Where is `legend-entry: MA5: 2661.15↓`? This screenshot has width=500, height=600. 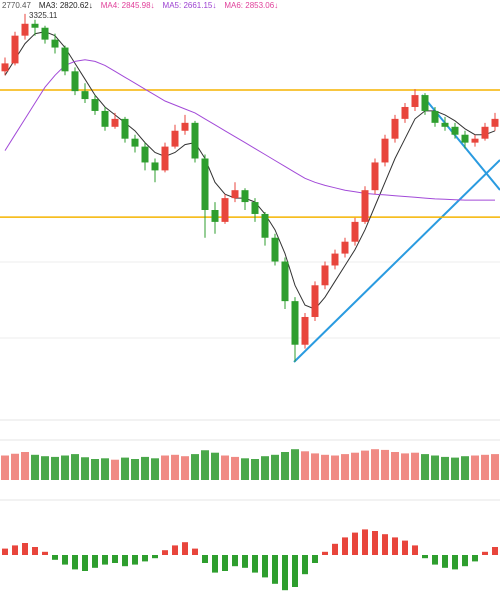 legend-entry: MA5: 2661.15↓ is located at coordinates (190, 5).